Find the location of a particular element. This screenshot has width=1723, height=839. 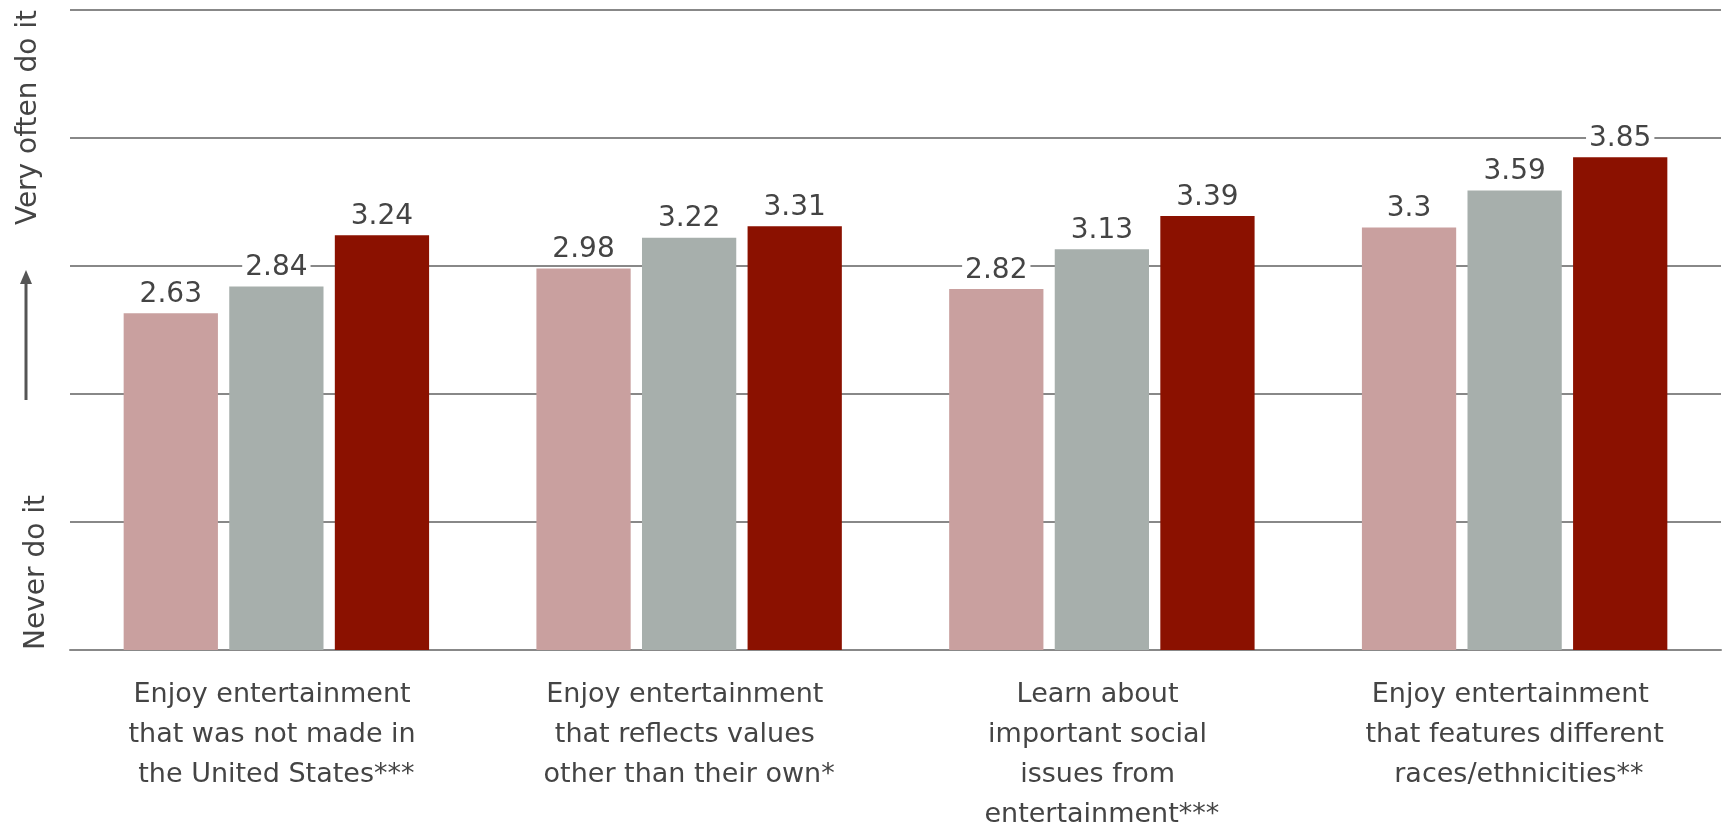

x-tick-label: Enjoy entertainment that features different races/ethnicities** is located at coordinates (1514, 732).